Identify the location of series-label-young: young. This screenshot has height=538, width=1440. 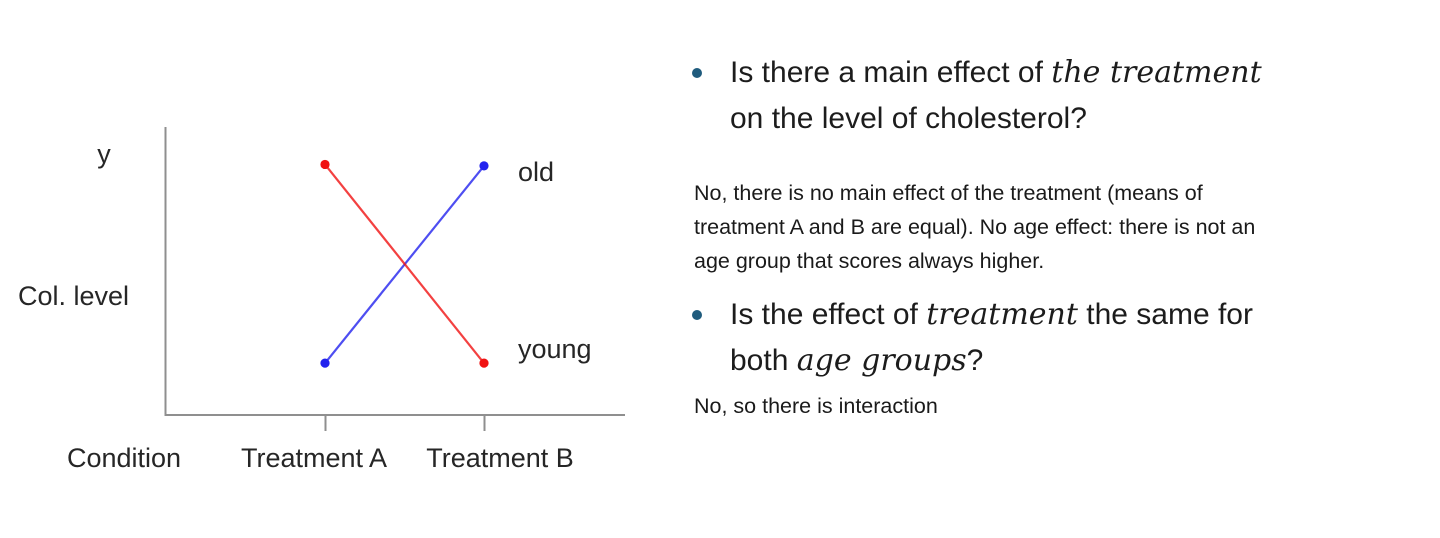
(555, 349).